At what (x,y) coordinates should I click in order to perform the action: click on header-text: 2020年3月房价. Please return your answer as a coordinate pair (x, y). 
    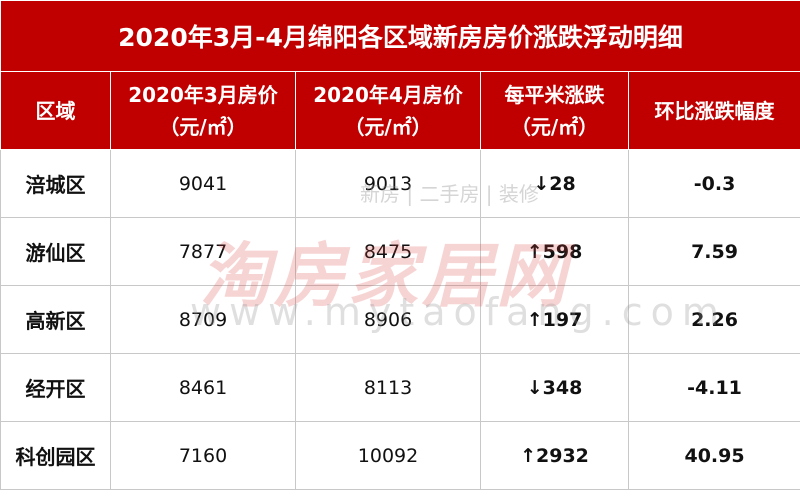
    Looking at the image, I should click on (203, 94).